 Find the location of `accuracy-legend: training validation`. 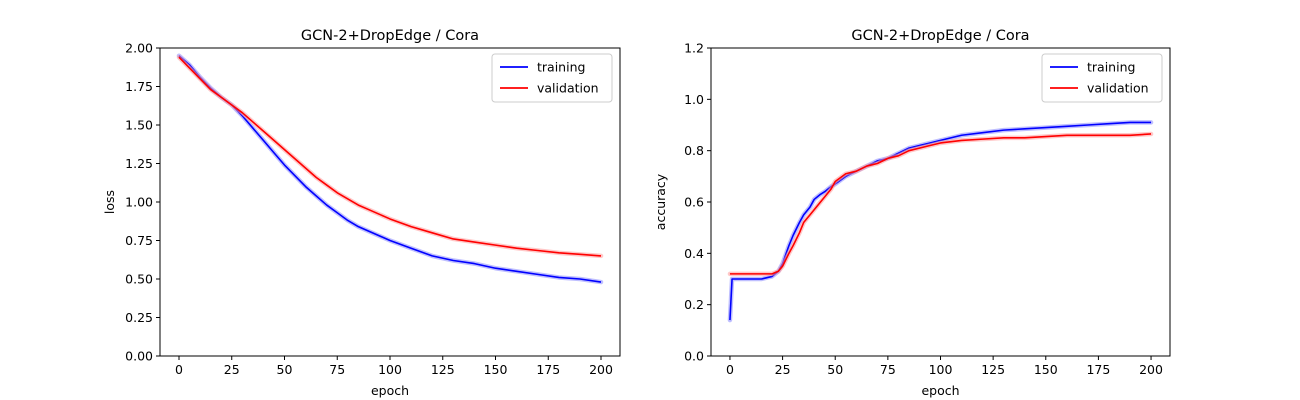

accuracy-legend: training validation is located at coordinates (1102, 78).